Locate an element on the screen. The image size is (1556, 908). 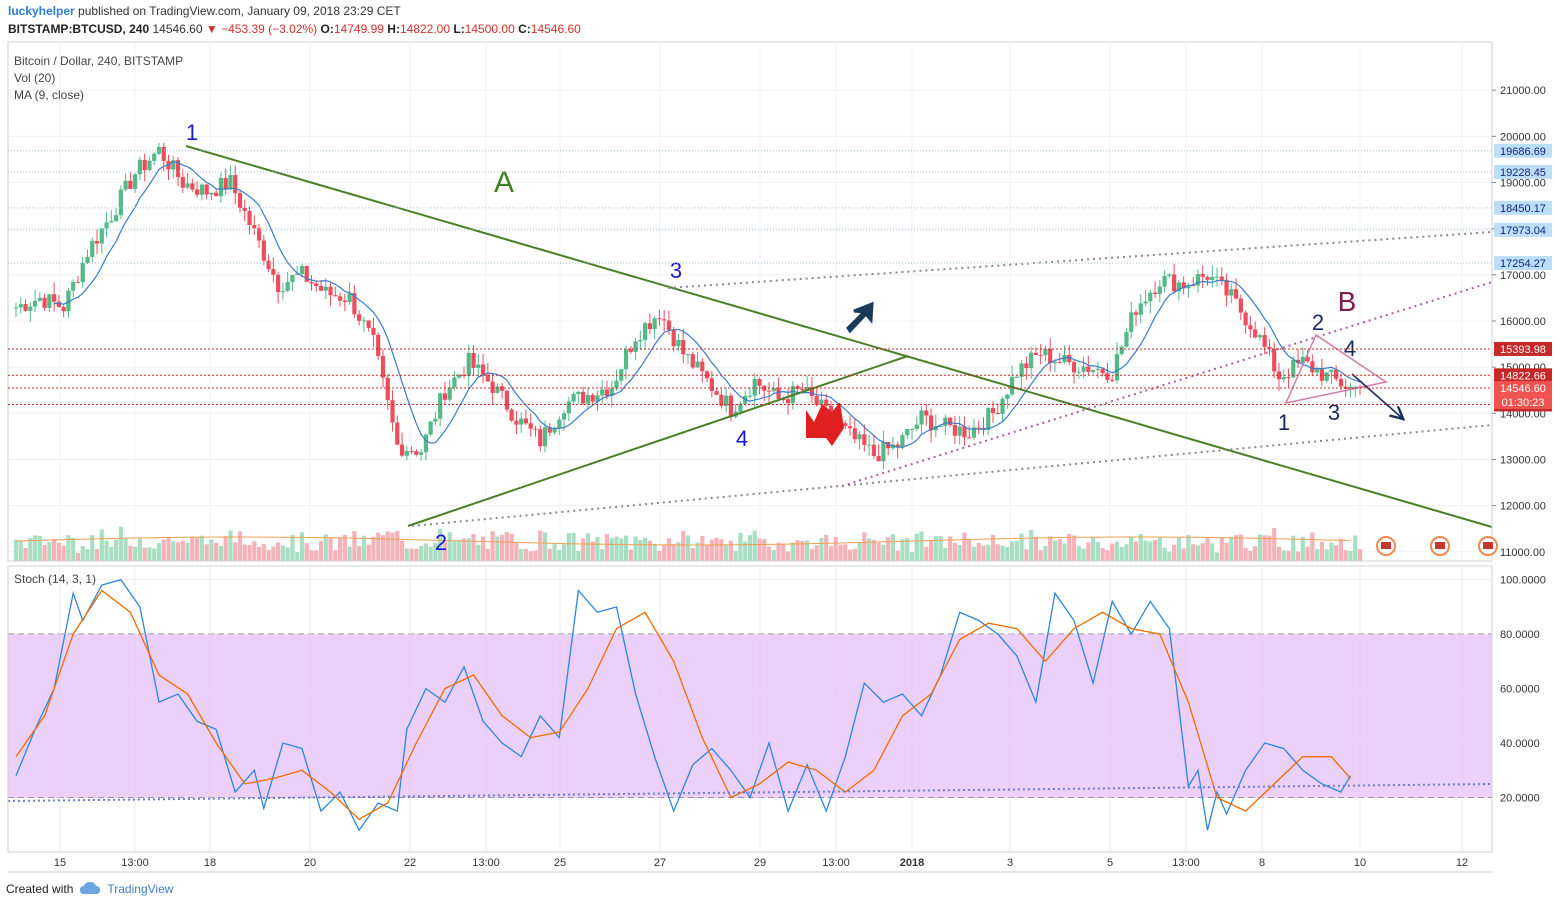
author-link: luckyhelper is located at coordinates (41, 11).